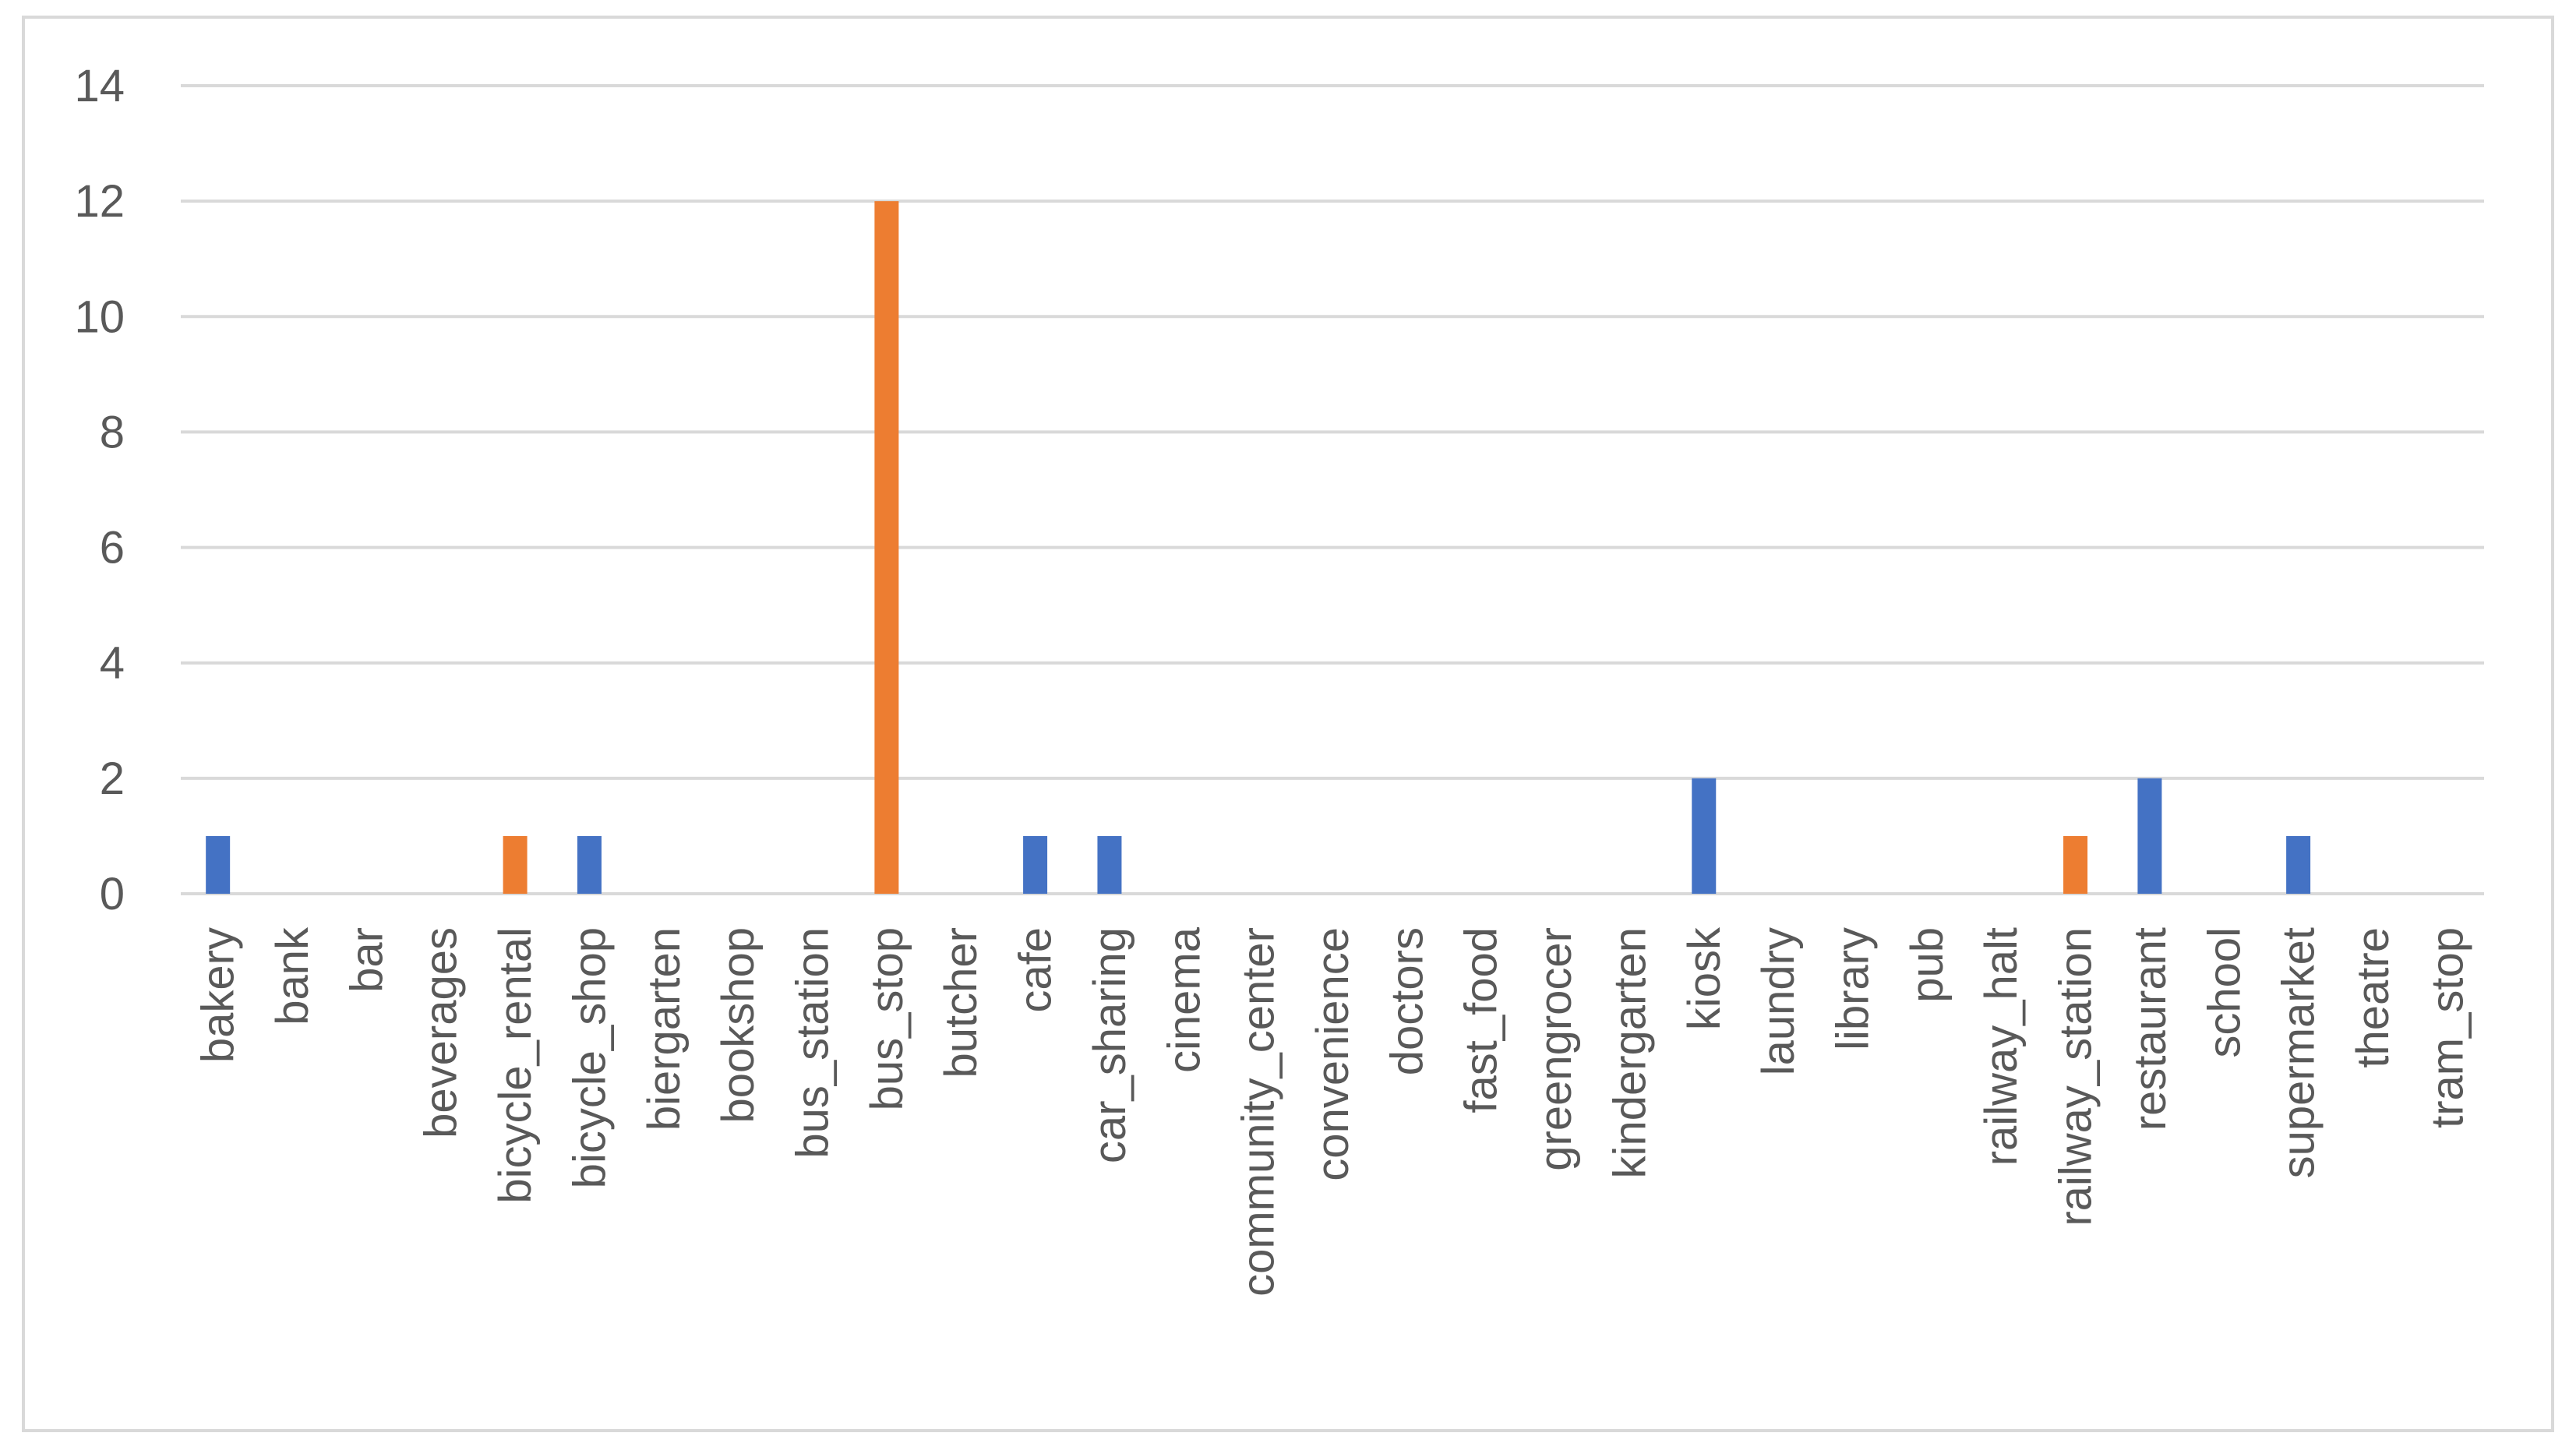 The image size is (2576, 1454). Describe the element at coordinates (112, 548) in the screenshot. I see `y-tick-label: 6` at that location.